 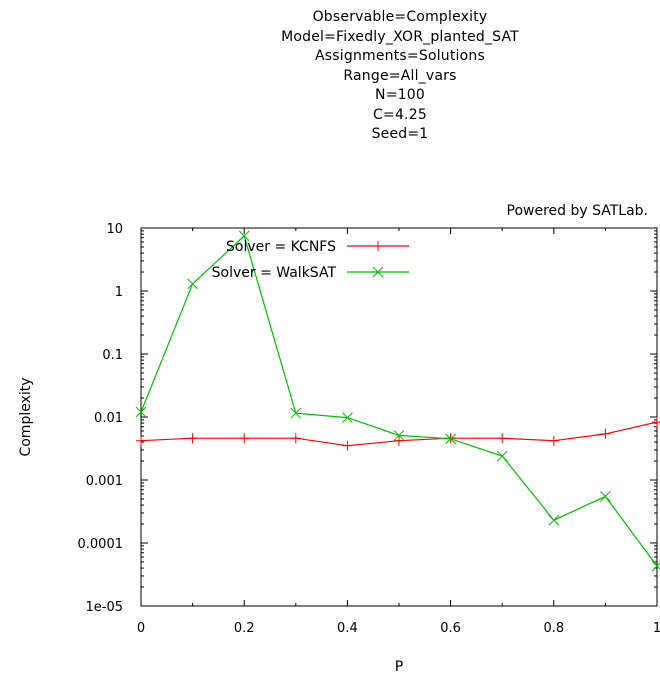 What do you see at coordinates (553, 628) in the screenshot?
I see `x-tick-label: 0.8` at bounding box center [553, 628].